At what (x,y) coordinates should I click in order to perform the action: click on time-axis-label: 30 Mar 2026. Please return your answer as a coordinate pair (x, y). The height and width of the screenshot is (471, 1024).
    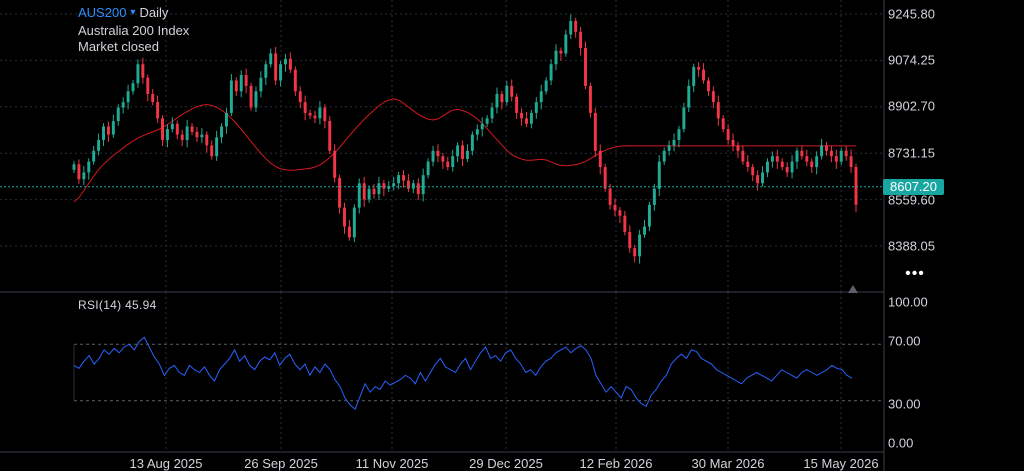
    Looking at the image, I should click on (728, 463).